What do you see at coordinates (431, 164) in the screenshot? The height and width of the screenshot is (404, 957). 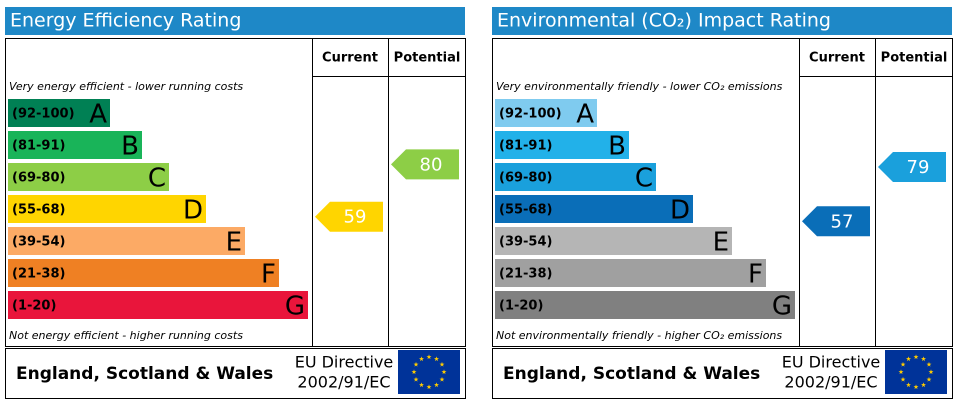 I see `rating-value: 80` at bounding box center [431, 164].